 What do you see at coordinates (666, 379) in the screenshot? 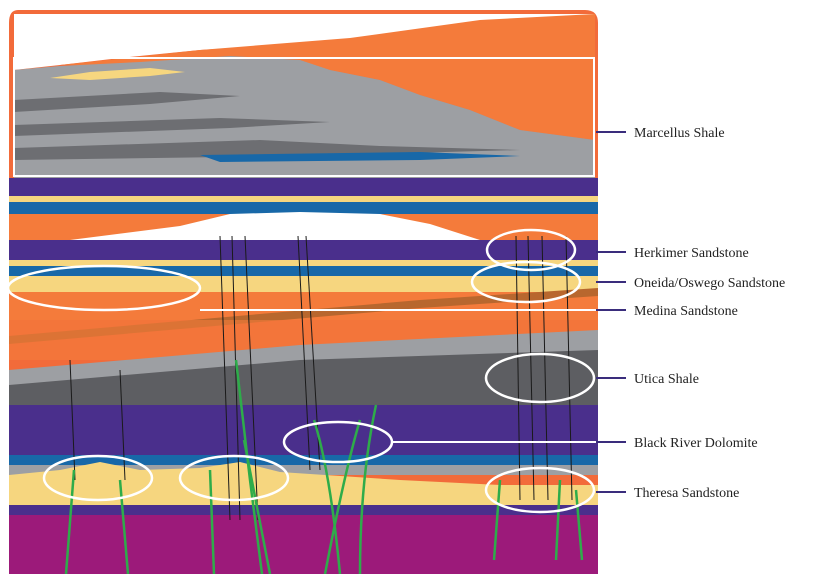
I see `label-utica-shale: Utica Shale` at bounding box center [666, 379].